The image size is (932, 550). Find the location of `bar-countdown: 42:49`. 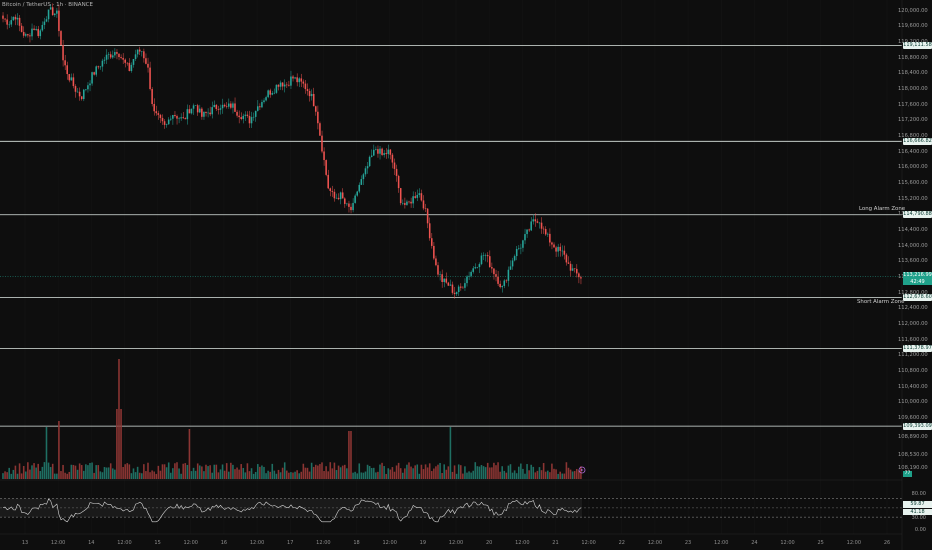

bar-countdown: 42:49 is located at coordinates (917, 281).